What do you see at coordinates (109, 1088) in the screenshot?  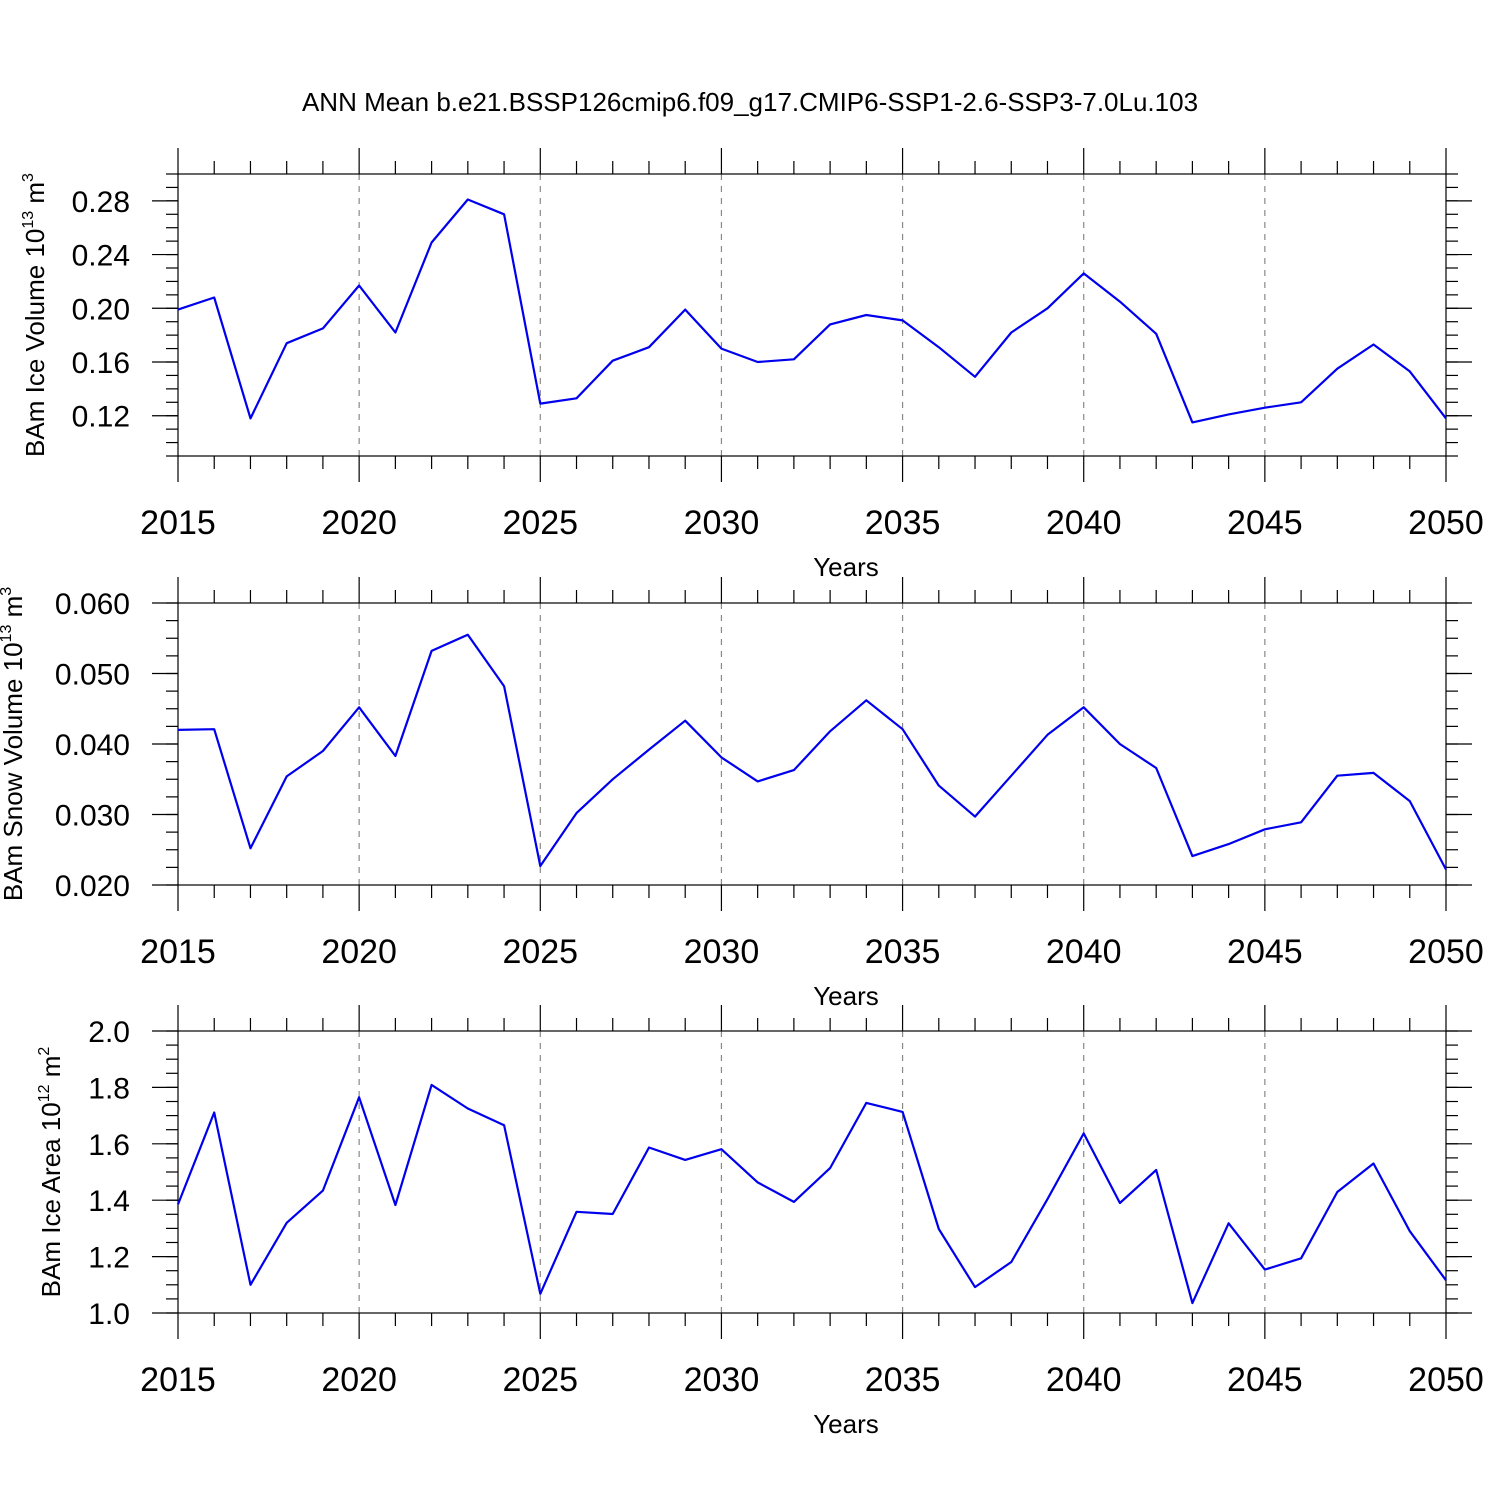 I see `p2-y-tick-label: 1.8` at bounding box center [109, 1088].